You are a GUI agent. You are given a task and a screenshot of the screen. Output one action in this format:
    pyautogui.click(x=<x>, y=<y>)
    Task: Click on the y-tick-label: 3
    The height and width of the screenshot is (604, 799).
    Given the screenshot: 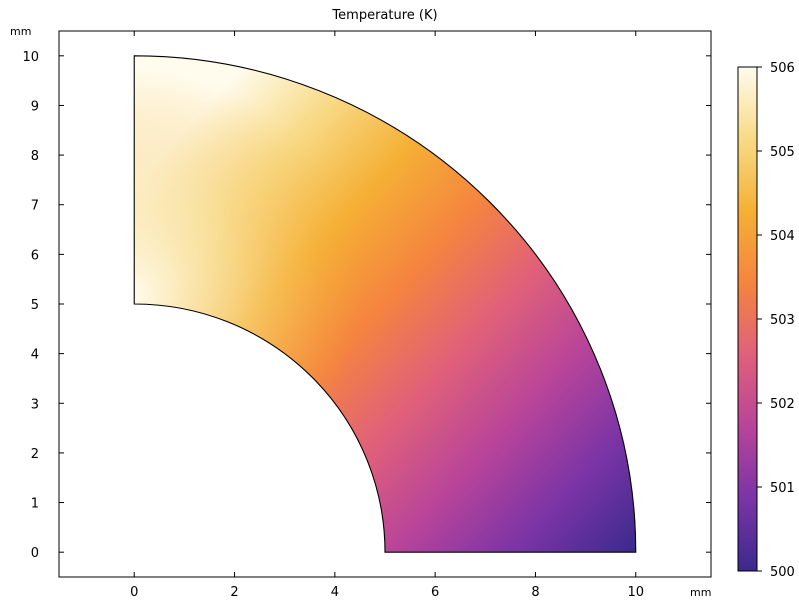 What is the action you would take?
    pyautogui.click(x=35, y=404)
    